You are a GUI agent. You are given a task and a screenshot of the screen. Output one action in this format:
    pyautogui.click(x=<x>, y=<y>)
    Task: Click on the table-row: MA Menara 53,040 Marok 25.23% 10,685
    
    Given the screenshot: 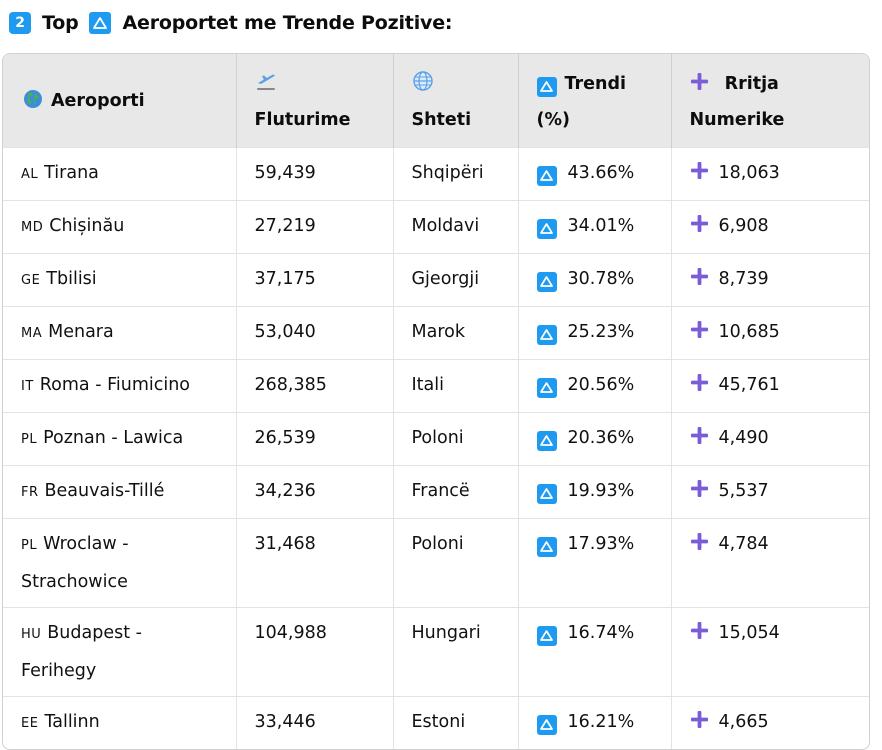 What is the action you would take?
    pyautogui.click(x=436, y=333)
    